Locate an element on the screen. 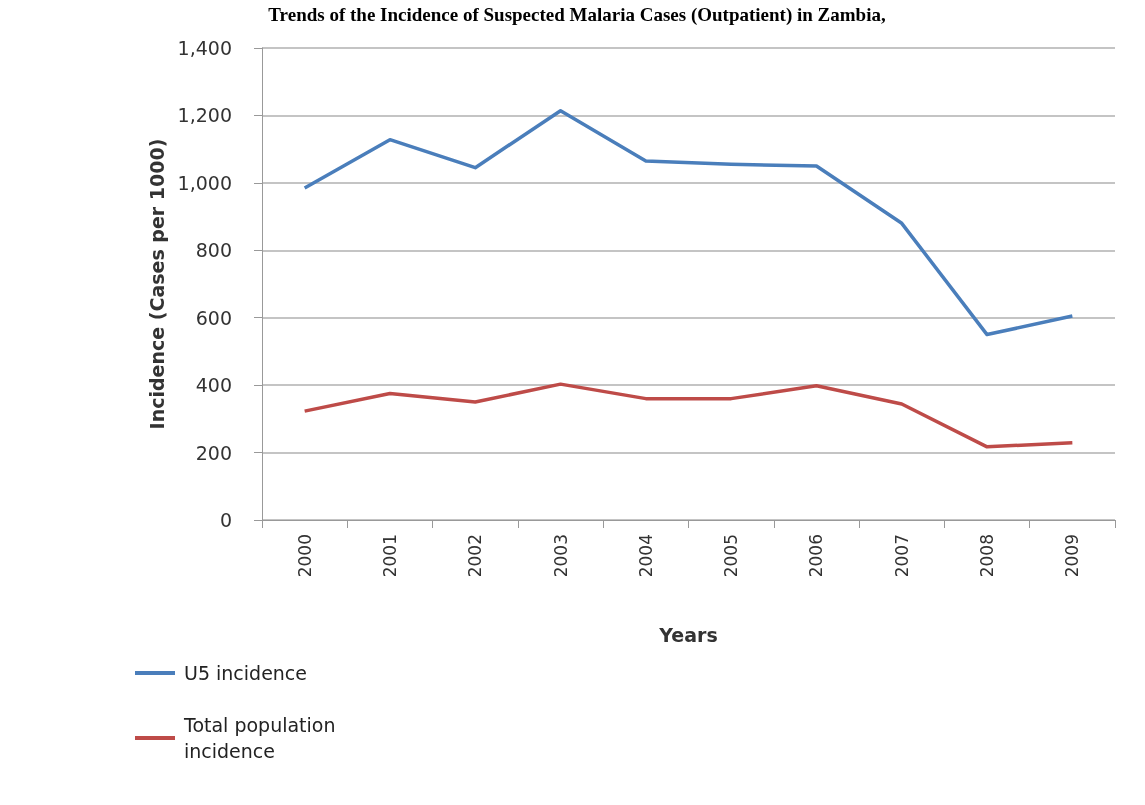  x-tick-label: 2000 is located at coordinates (304, 556).